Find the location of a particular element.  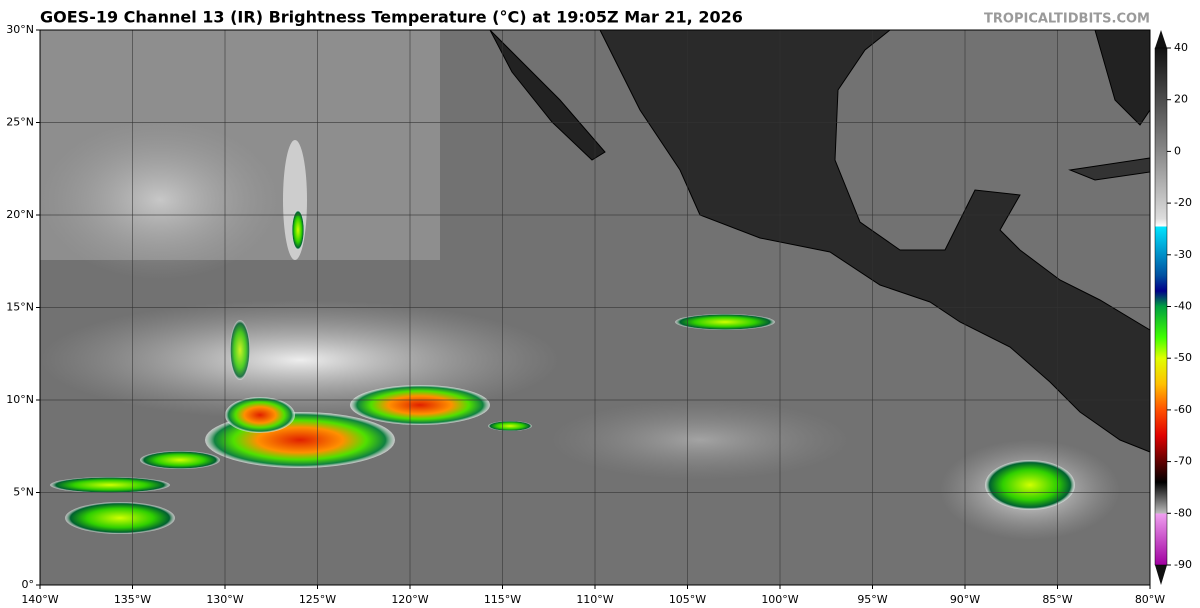

colorbar-label: -40 is located at coordinates (1183, 306).